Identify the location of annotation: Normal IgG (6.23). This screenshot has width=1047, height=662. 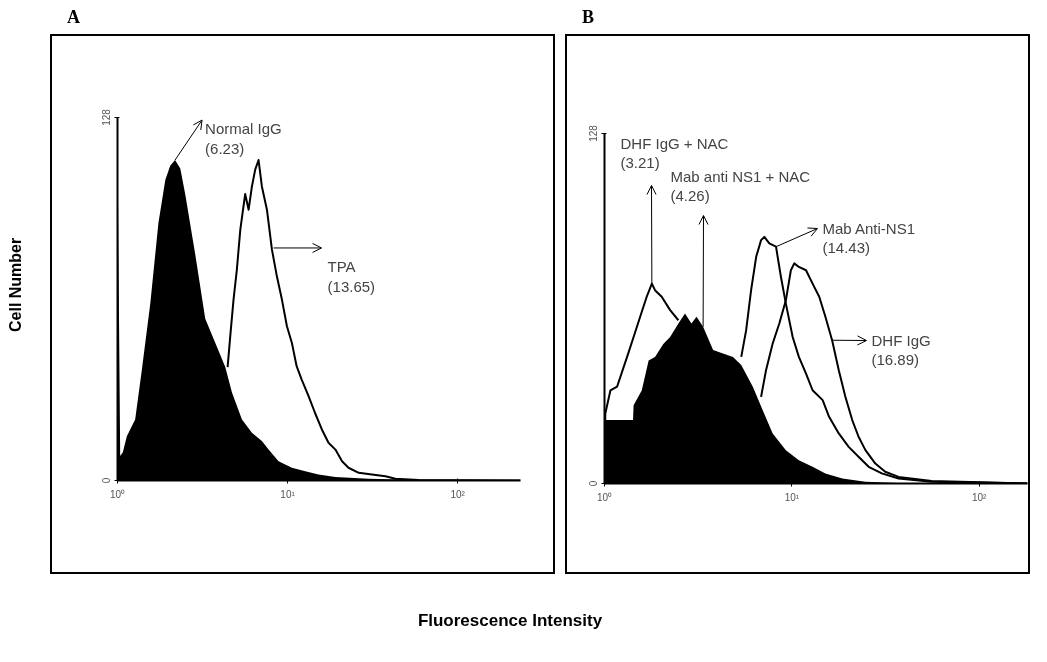
(243, 138).